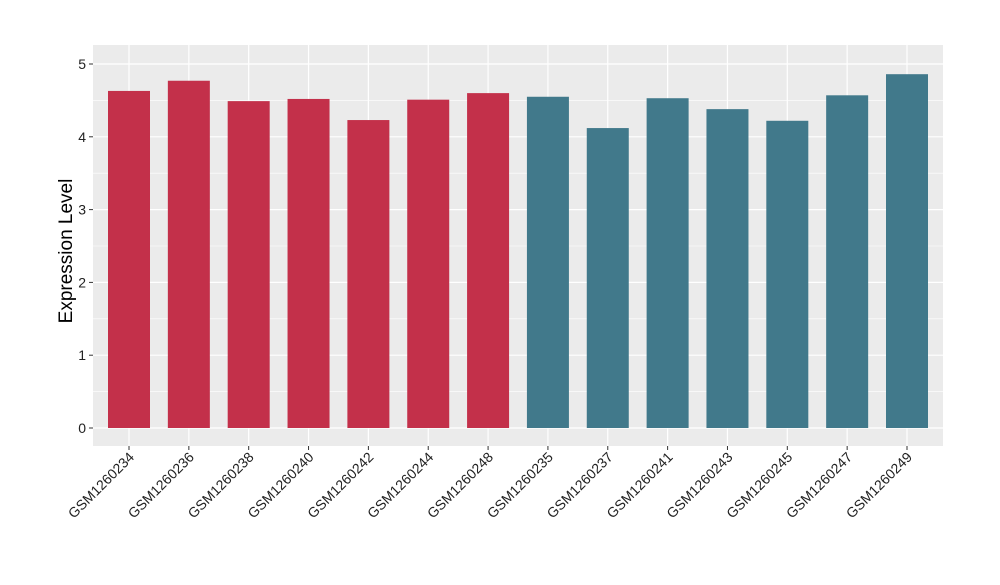 This screenshot has width=1000, height=585. I want to click on bar-GSM1260241, so click(667, 263).